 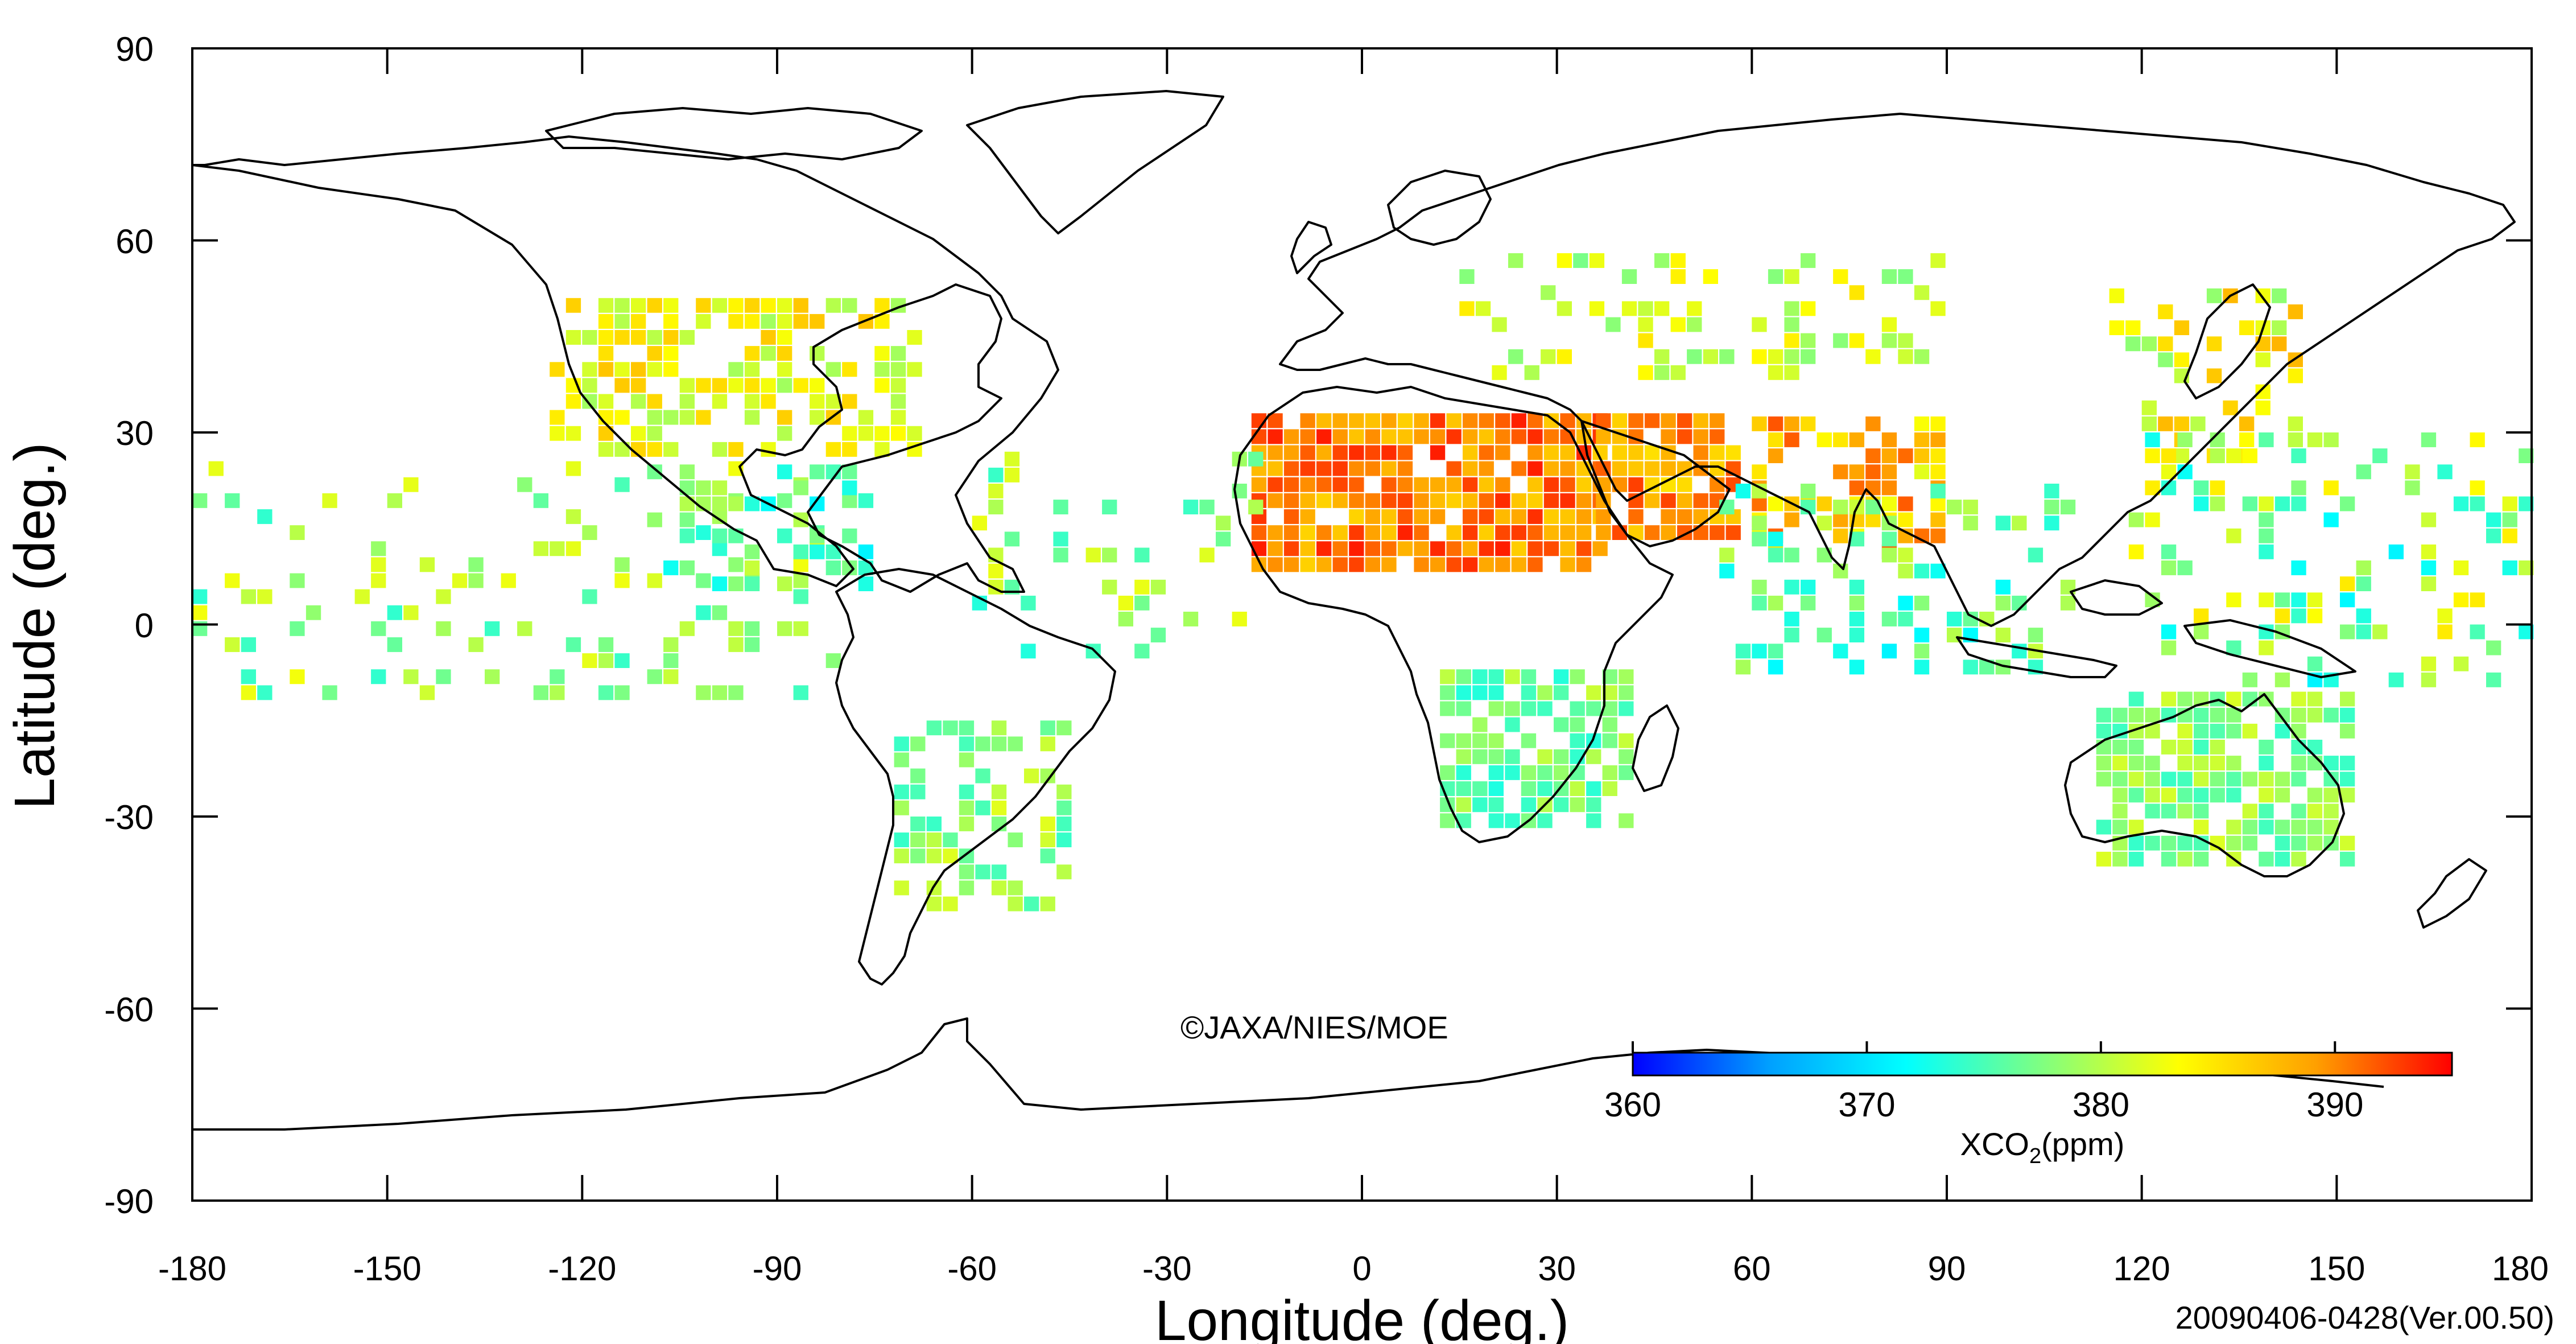 I want to click on y-tick-label: 0, so click(x=145, y=626).